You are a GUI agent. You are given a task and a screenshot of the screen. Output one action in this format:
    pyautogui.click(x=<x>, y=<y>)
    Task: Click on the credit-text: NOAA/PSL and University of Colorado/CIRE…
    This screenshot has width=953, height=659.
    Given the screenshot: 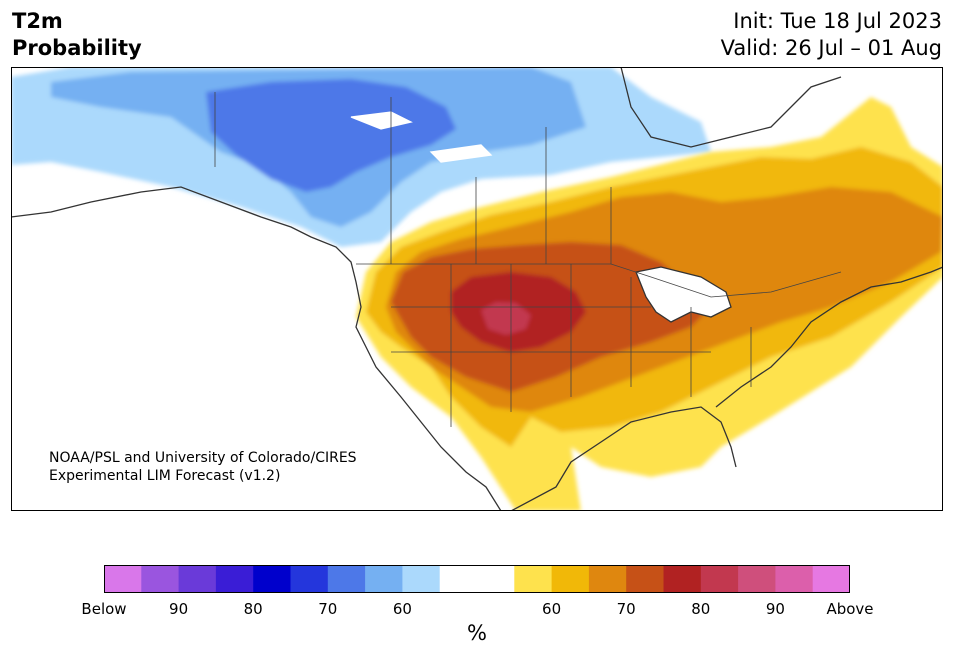 What is the action you would take?
    pyautogui.click(x=203, y=467)
    